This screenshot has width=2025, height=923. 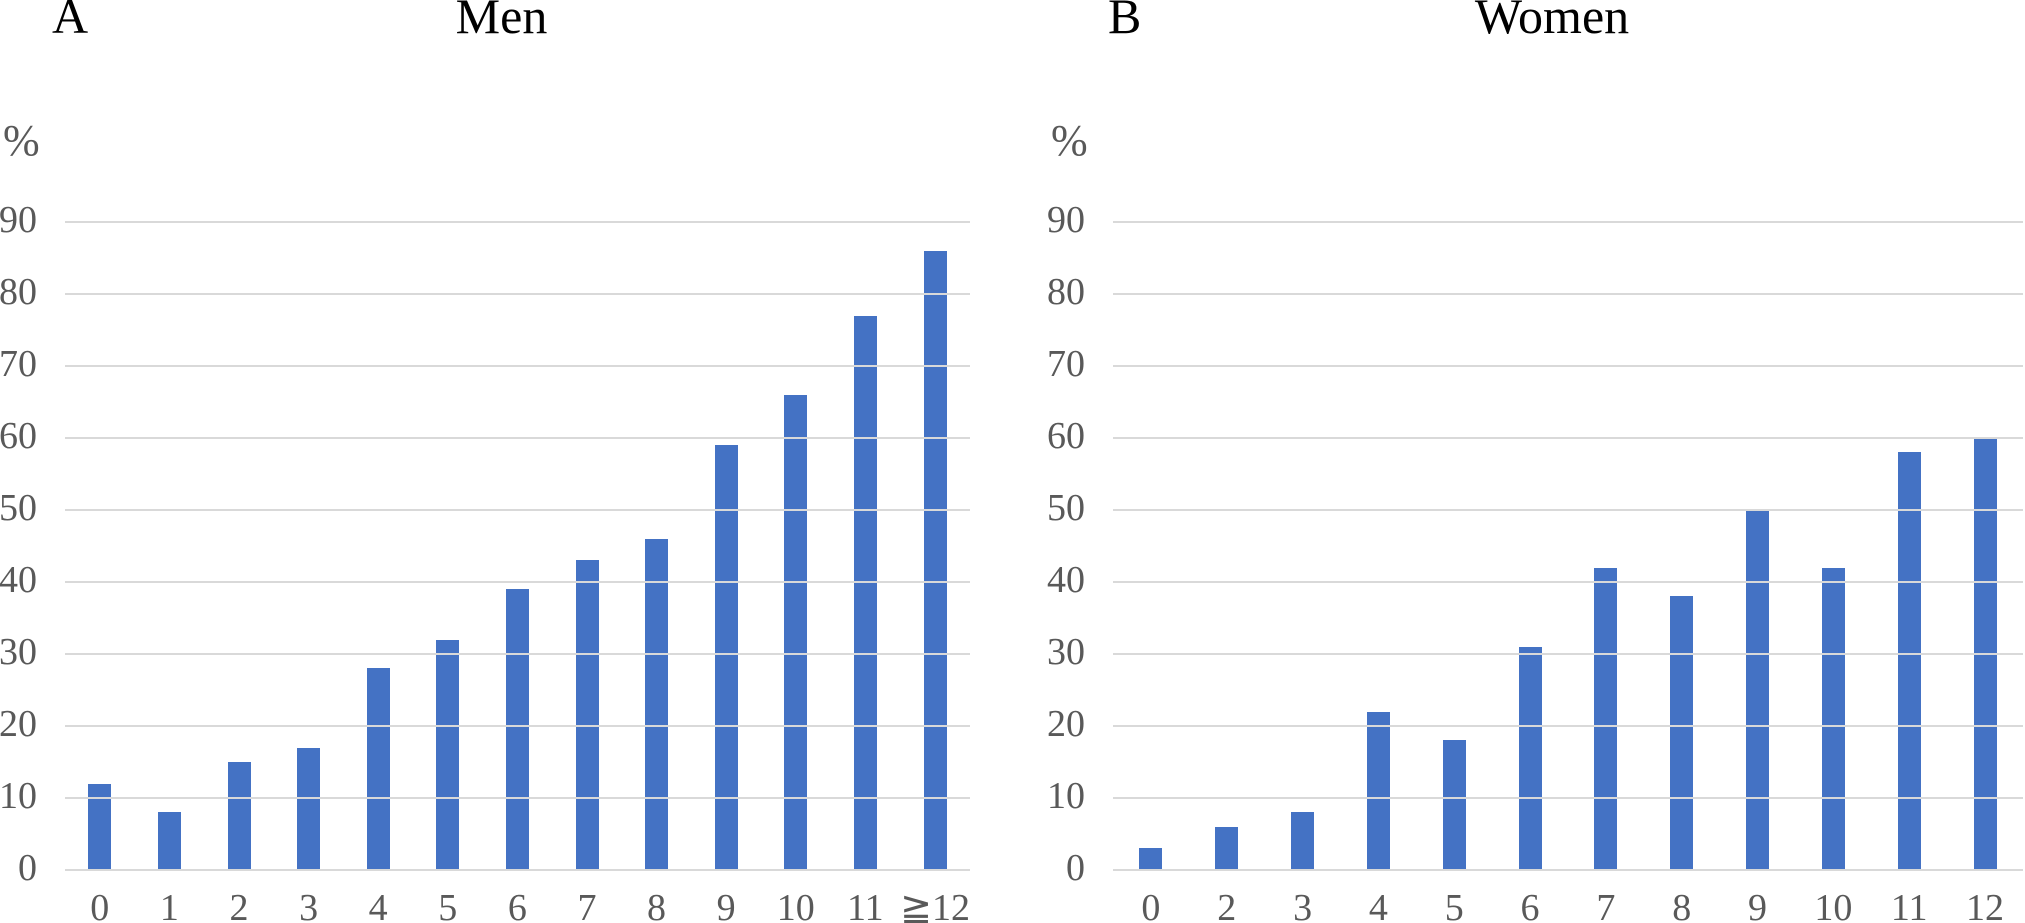 I want to click on x-tick-label: 9, so click(x=726, y=905).